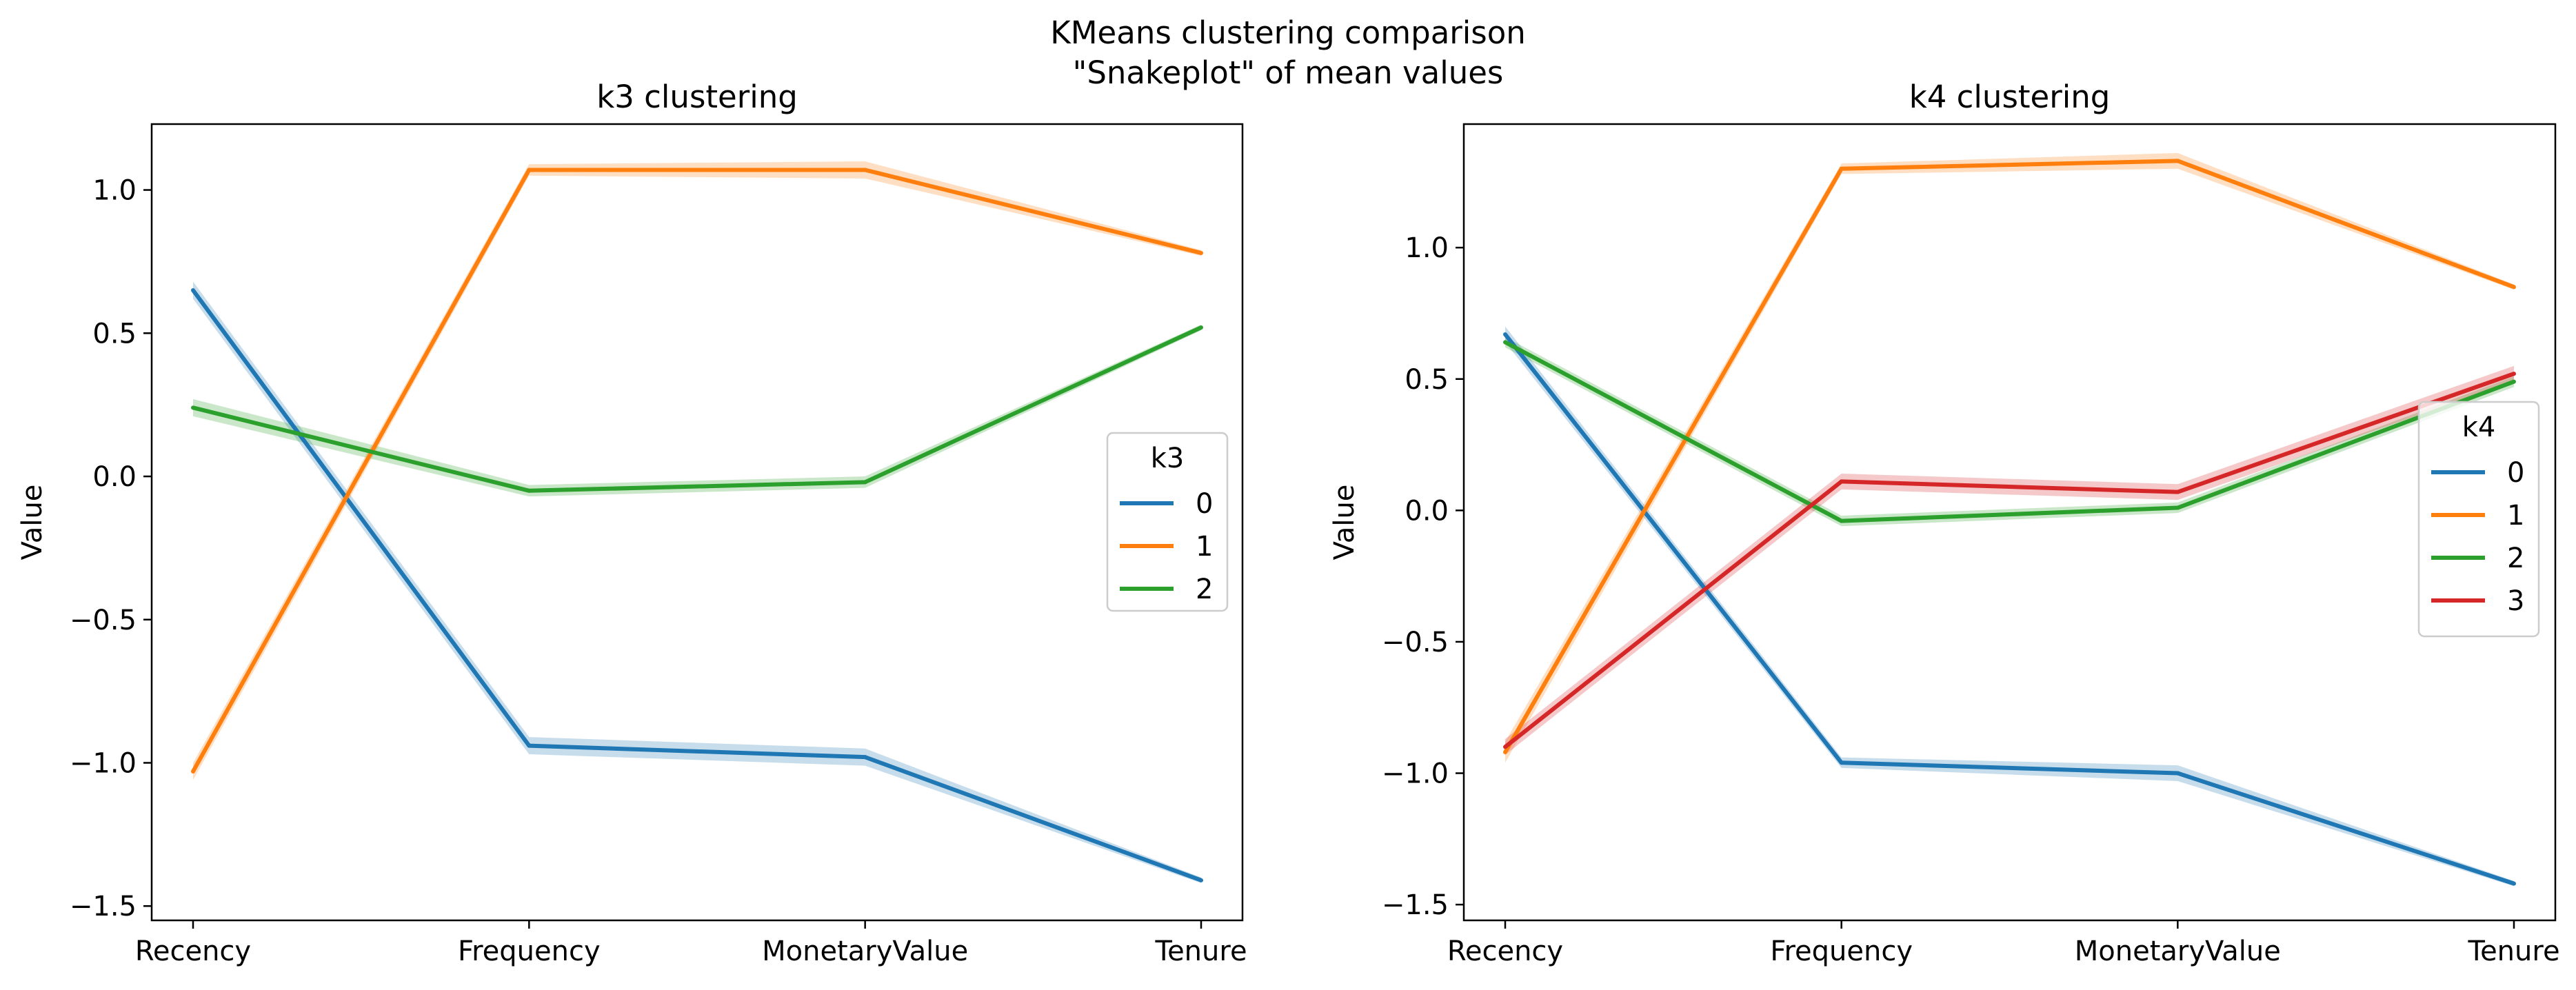  What do you see at coordinates (1288, 72) in the screenshot?
I see `figure-suptitle-line-2: "Snakeplot" of mean values` at bounding box center [1288, 72].